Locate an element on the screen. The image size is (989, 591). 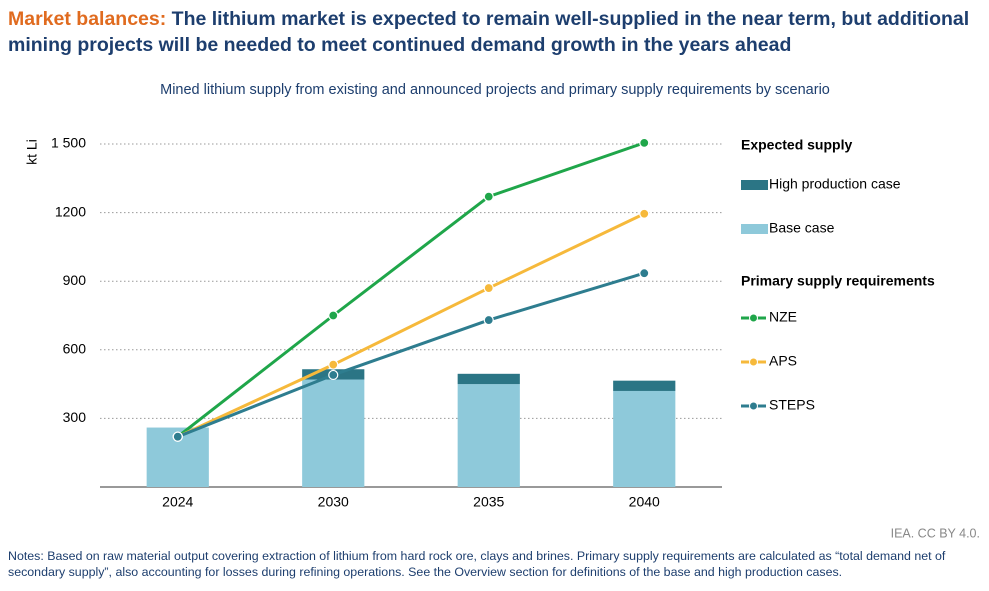
legend-title: Primary supply requirements is located at coordinates (838, 281).